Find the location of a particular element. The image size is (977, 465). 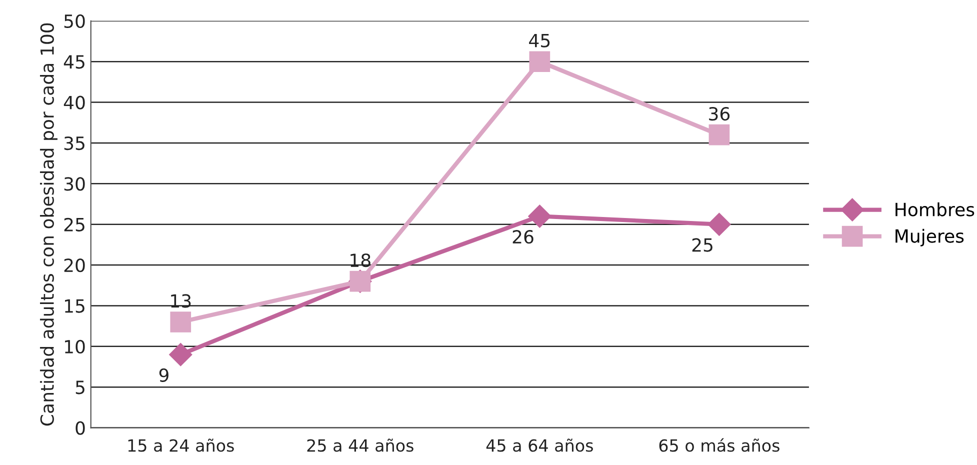

y-tick-label: 25 is located at coordinates (74, 225).